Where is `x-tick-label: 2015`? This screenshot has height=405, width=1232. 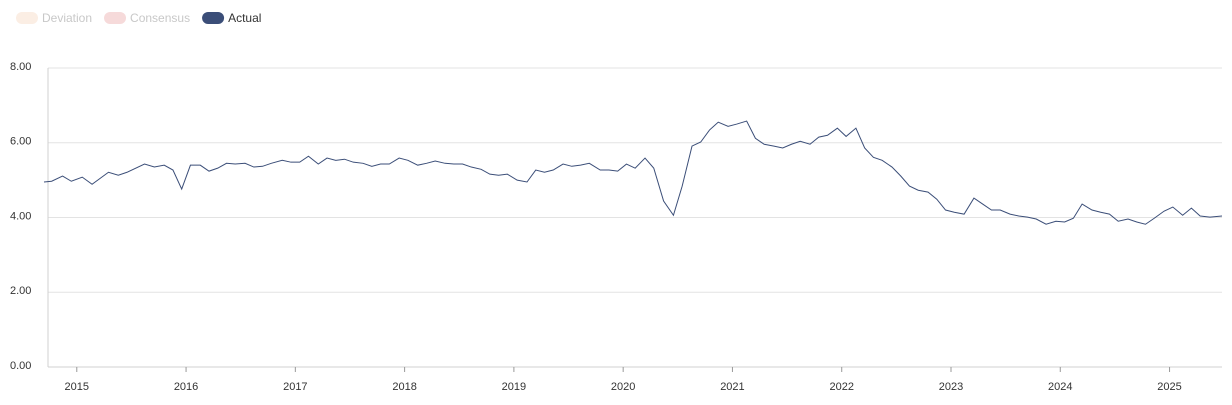
x-tick-label: 2015 is located at coordinates (77, 387).